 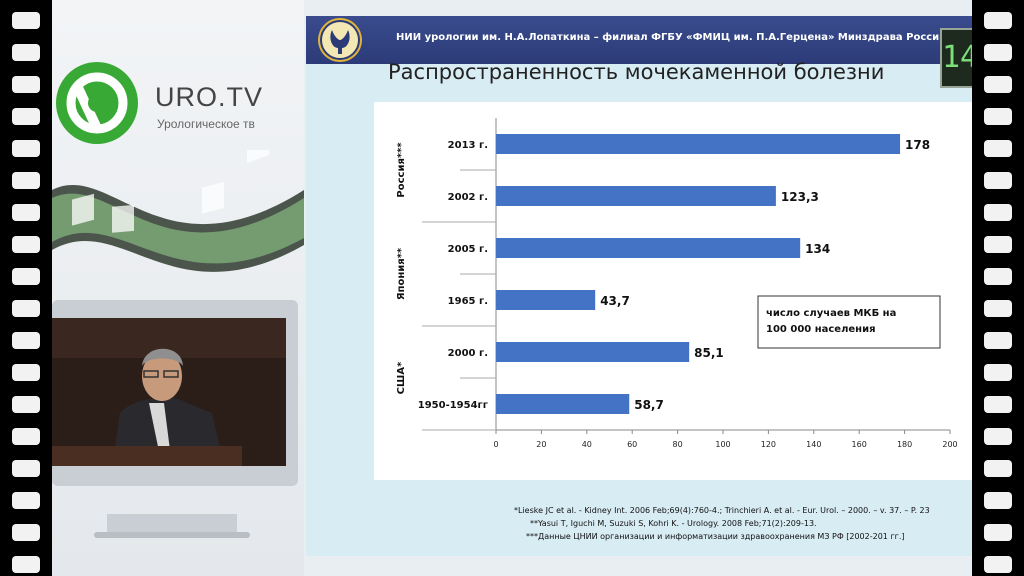 What do you see at coordinates (209, 97) in the screenshot?
I see `logo-text: URO.TV` at bounding box center [209, 97].